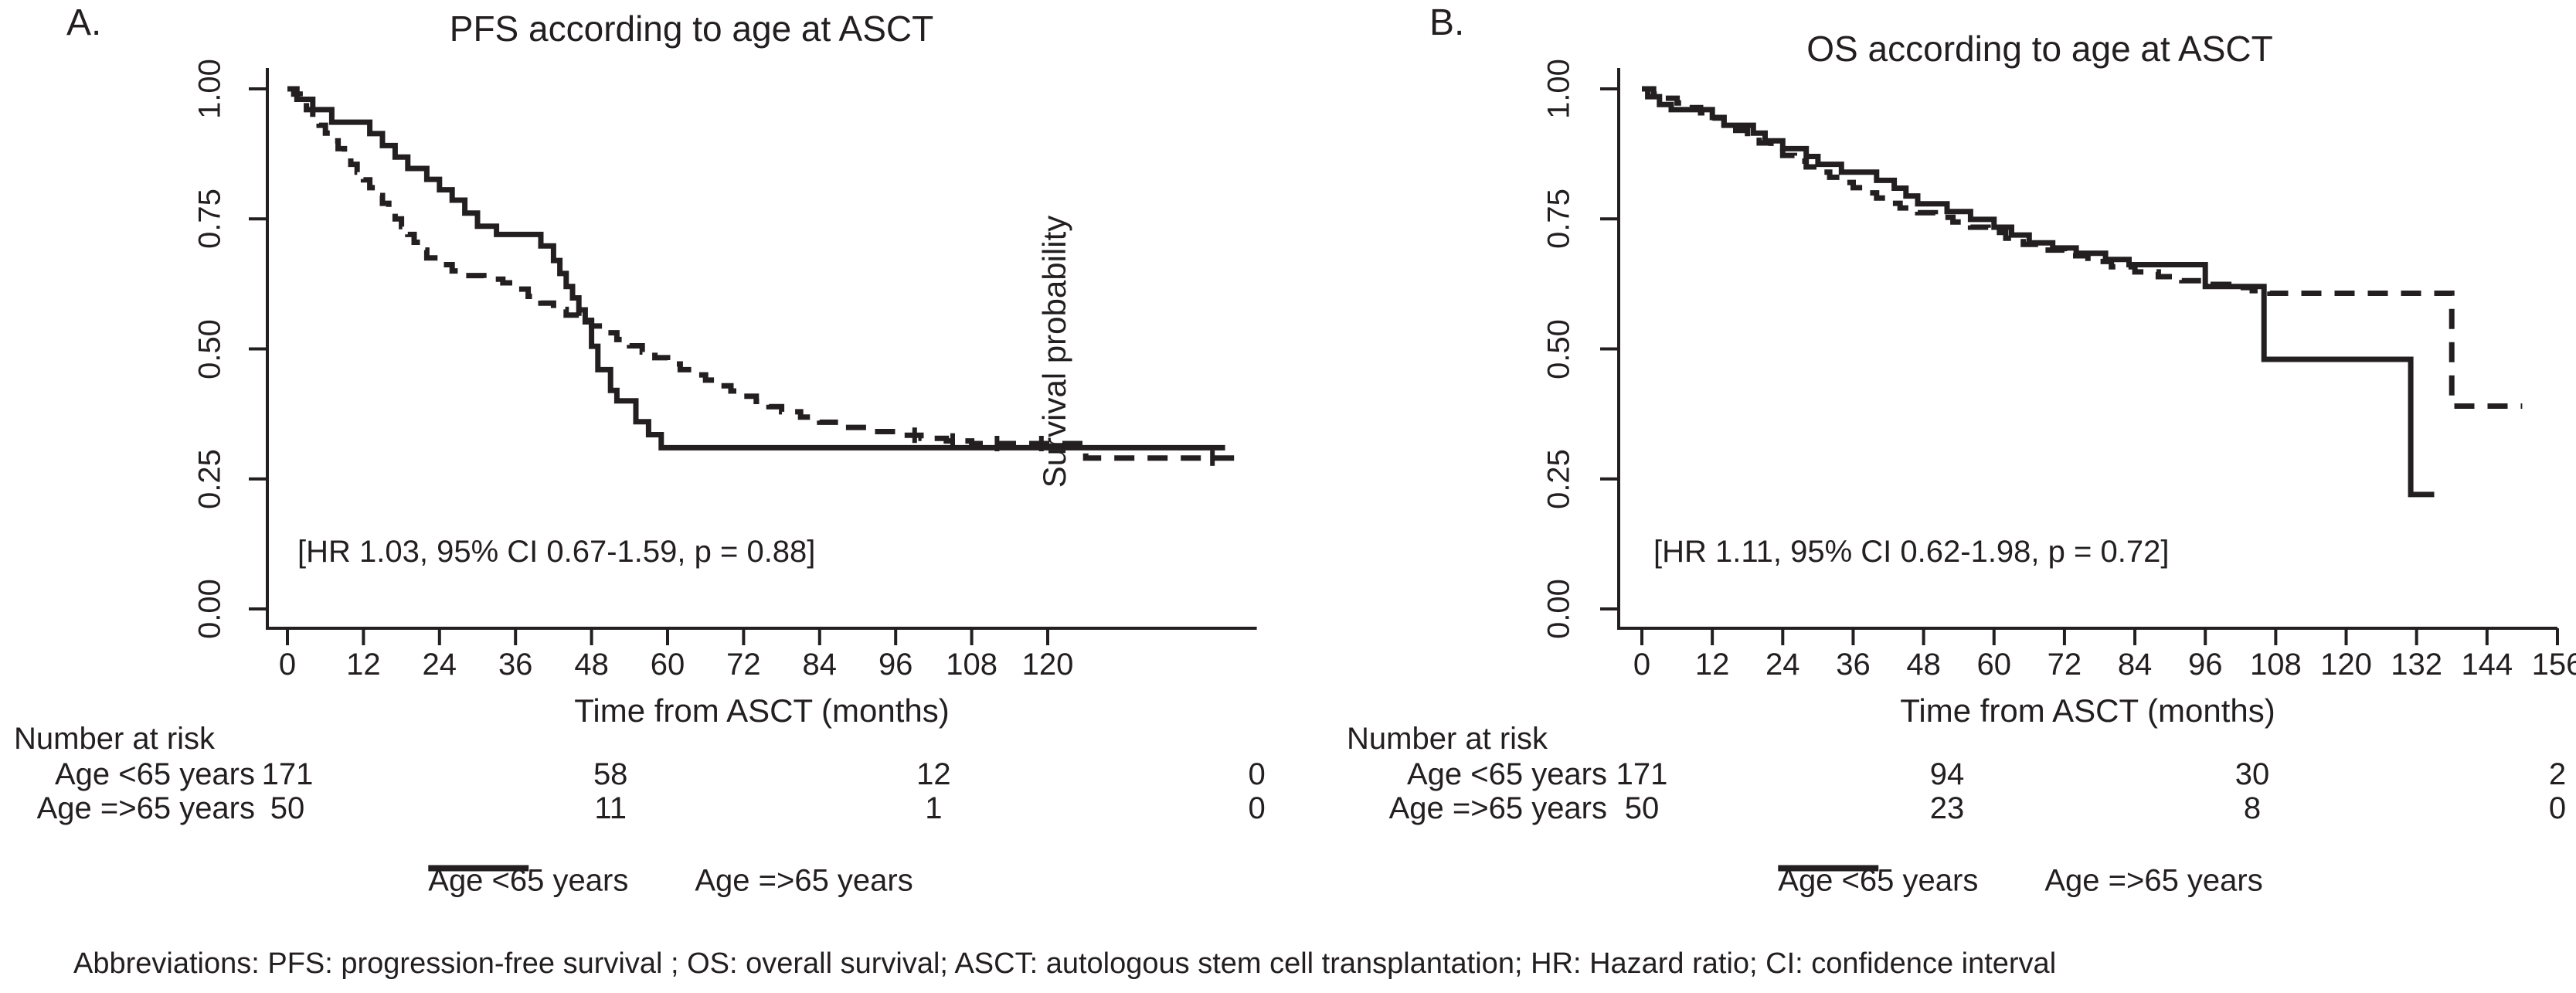  What do you see at coordinates (1447, 22) in the screenshot?
I see `panel-b-letter: B.` at bounding box center [1447, 22].